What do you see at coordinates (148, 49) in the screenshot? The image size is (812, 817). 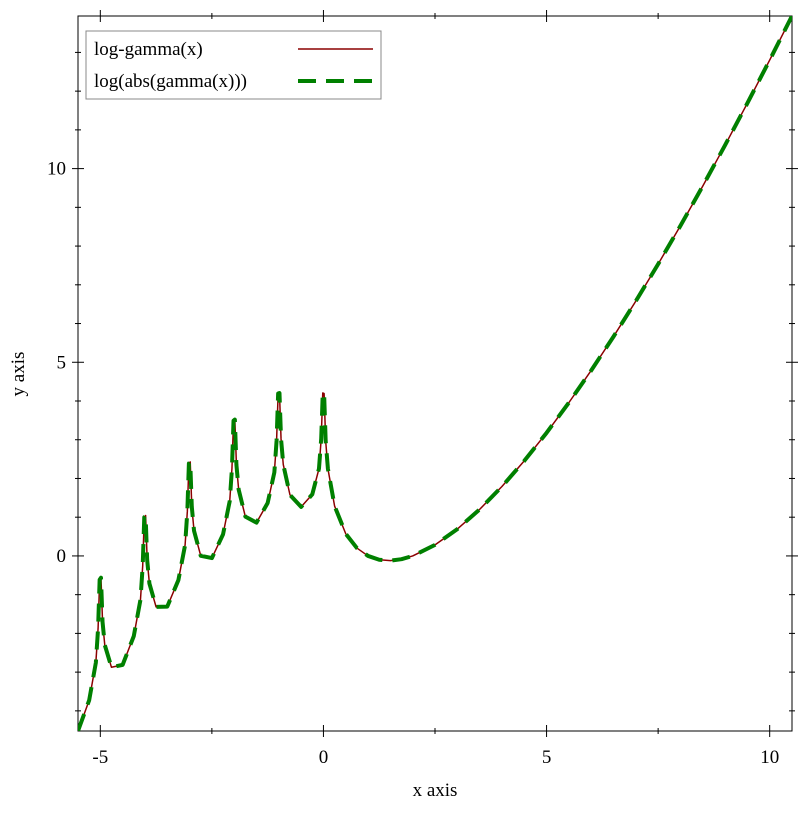 I see `legend-label: log-gamma(x)` at bounding box center [148, 49].